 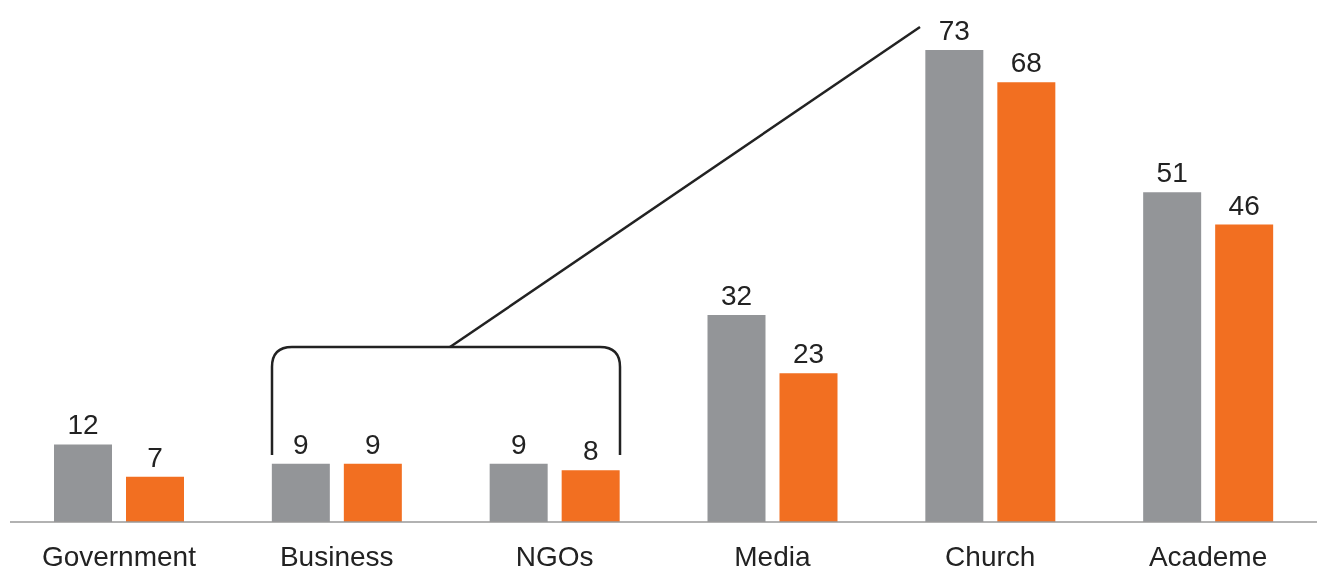 What do you see at coordinates (808, 354) in the screenshot?
I see `data-label: 23` at bounding box center [808, 354].